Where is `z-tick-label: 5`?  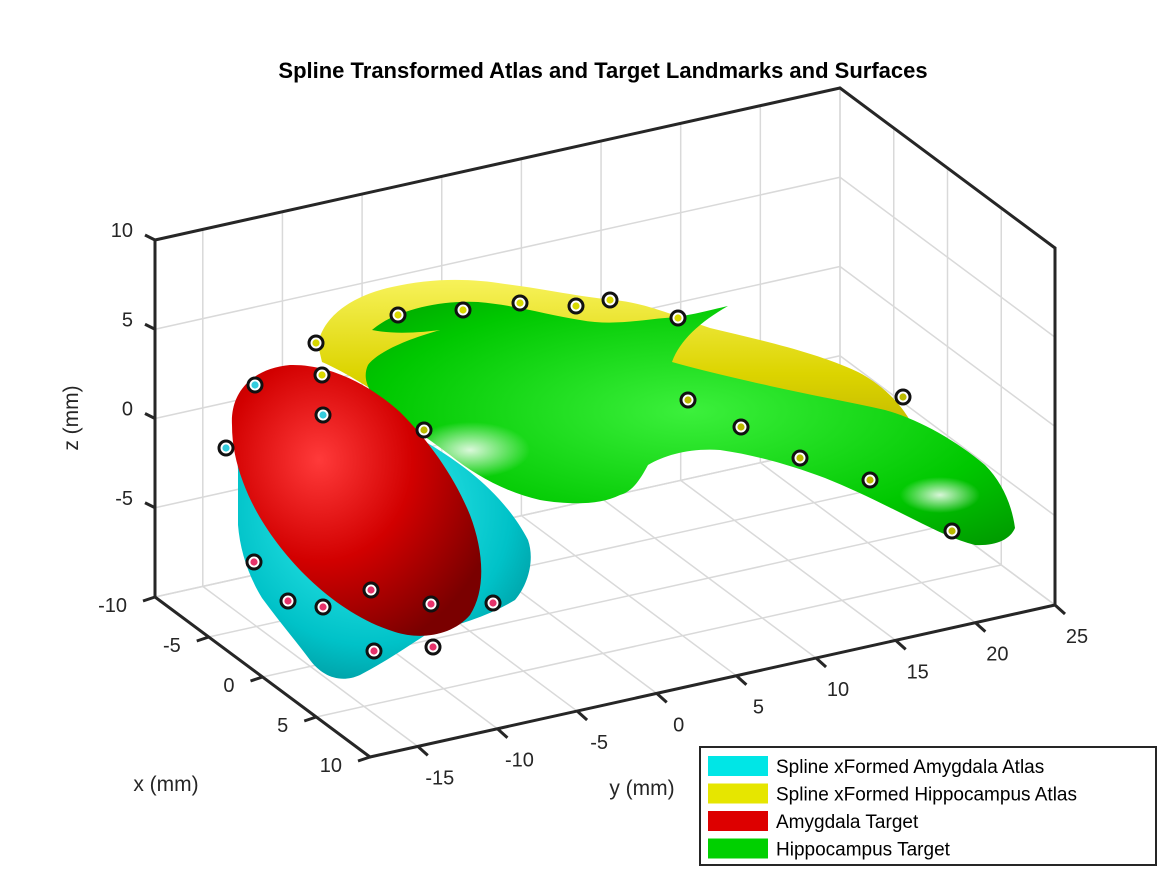
z-tick-label: 5 is located at coordinates (127, 320).